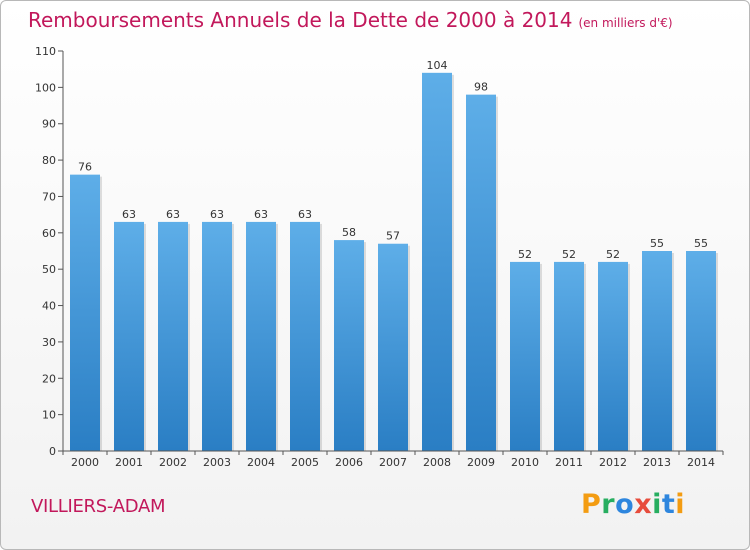 This screenshot has width=750, height=550. Describe the element at coordinates (393, 236) in the screenshot. I see `bar-value-label: 57` at that location.